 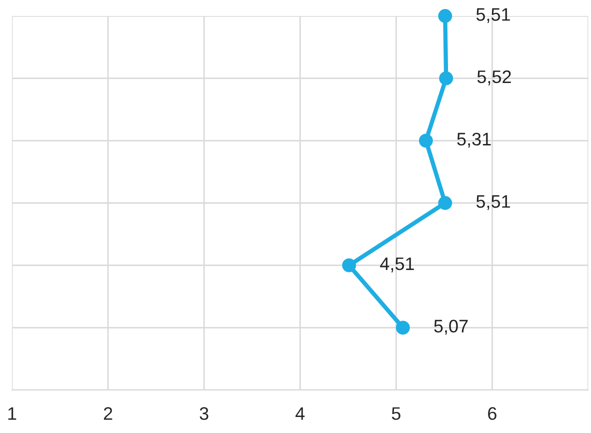 What do you see at coordinates (492, 413) in the screenshot?
I see `x-tick-label: 6` at bounding box center [492, 413].